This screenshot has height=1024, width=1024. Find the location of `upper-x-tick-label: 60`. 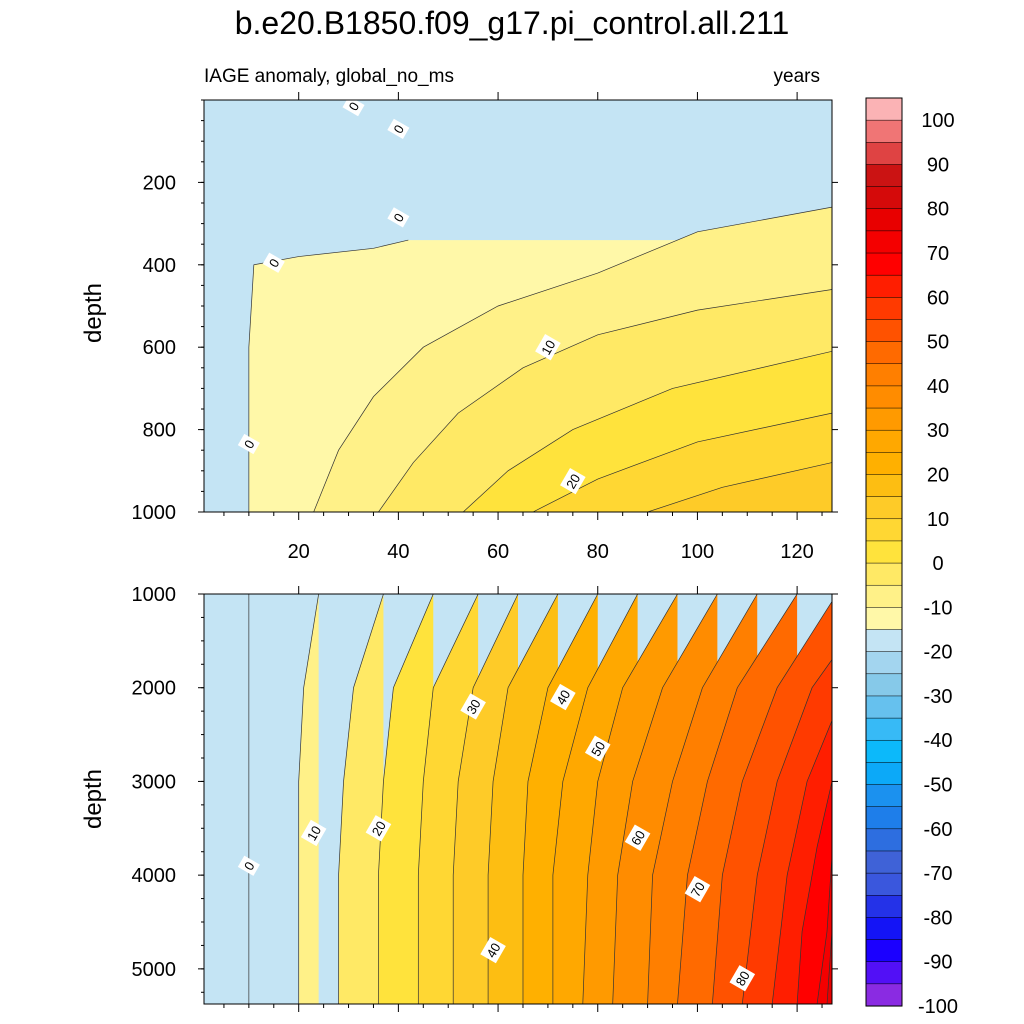

upper-x-tick-label: 60 is located at coordinates (498, 552).